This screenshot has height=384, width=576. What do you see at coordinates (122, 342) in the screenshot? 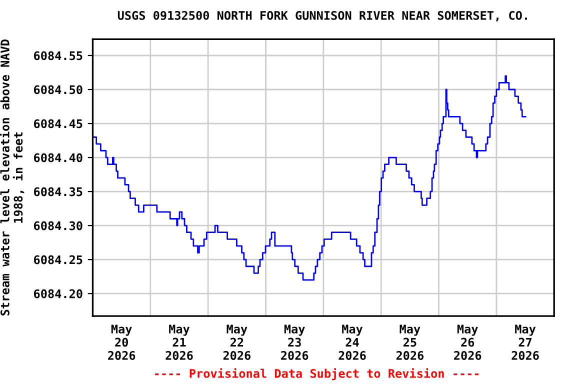
I see `x-tick-label: May 20 2026` at bounding box center [122, 342].